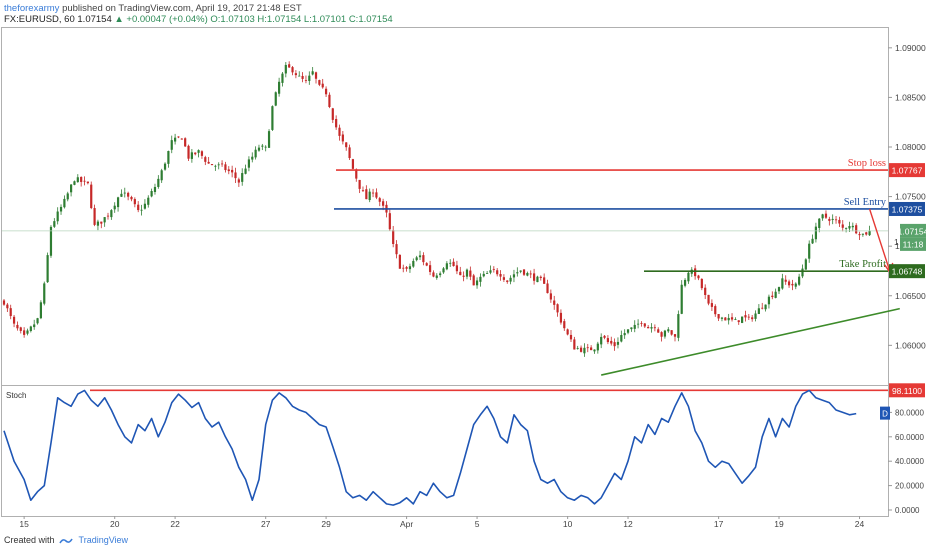 The height and width of the screenshot is (550, 932). What do you see at coordinates (39, 19) in the screenshot?
I see `symbol-label: FX:EURUSD, 60` at bounding box center [39, 19].